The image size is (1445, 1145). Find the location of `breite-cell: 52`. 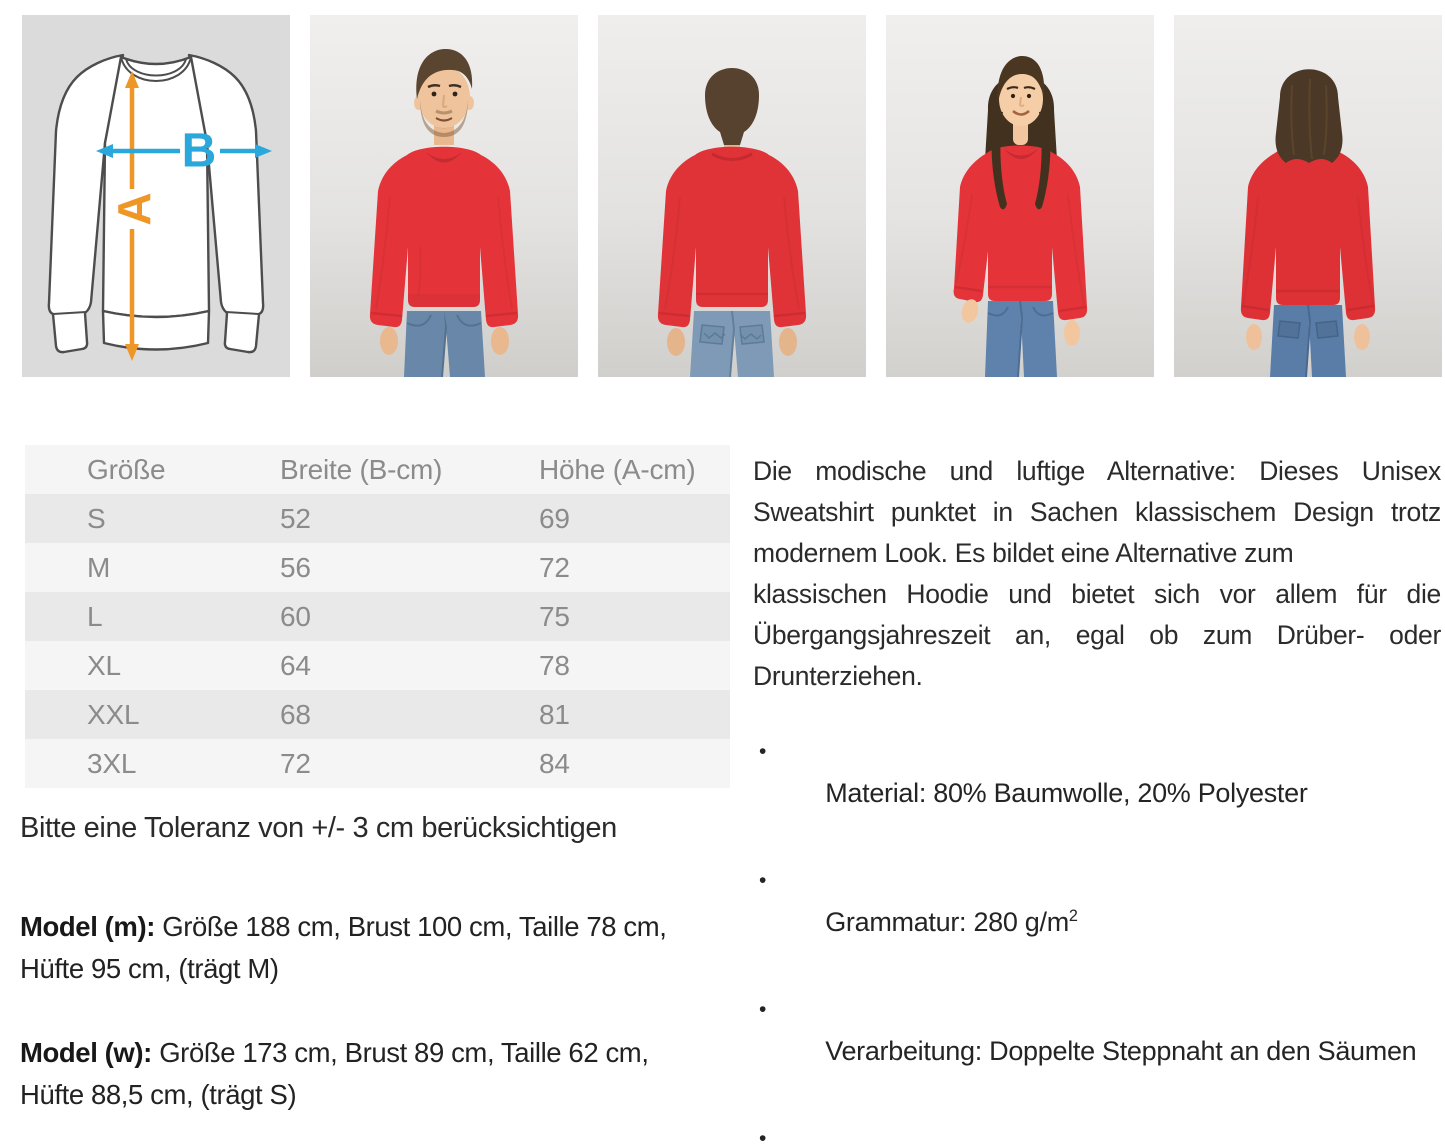

breite-cell: 52 is located at coordinates (295, 518).